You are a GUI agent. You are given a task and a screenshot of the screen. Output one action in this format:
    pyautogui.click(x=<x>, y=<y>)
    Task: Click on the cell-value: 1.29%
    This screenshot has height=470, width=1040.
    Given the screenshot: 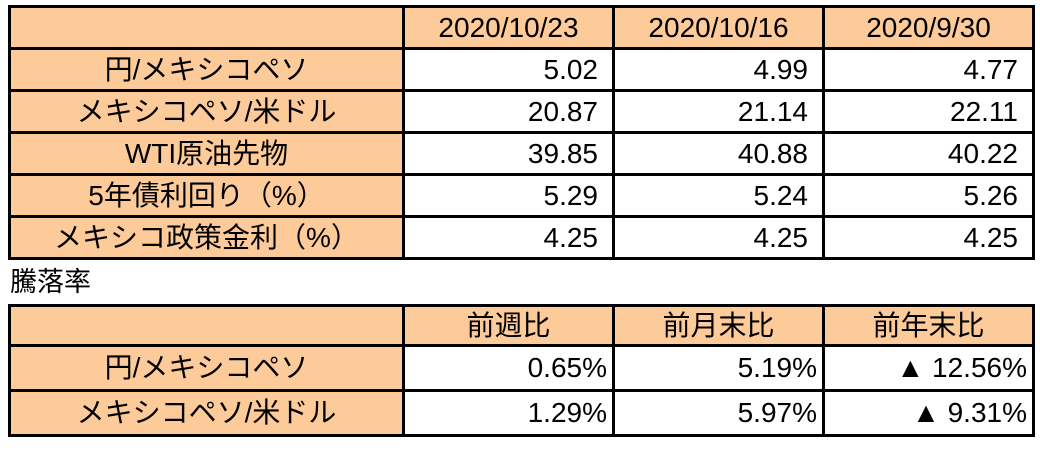 What is the action you would take?
    pyautogui.click(x=508, y=413)
    